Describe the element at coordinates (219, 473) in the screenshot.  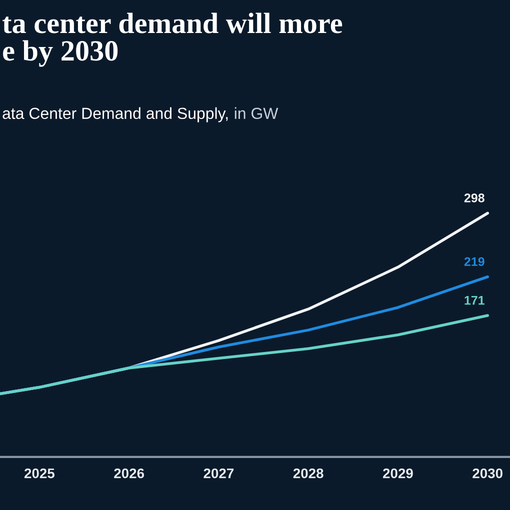
I see `x-tick-label: 2027` at that location.